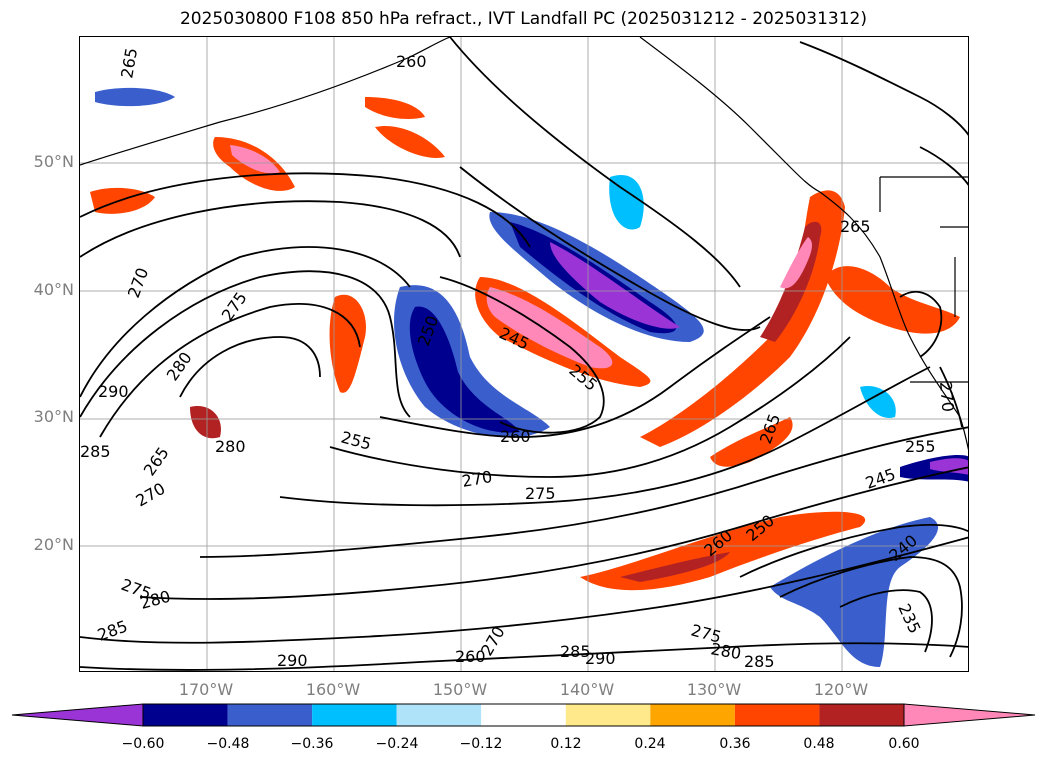 The image size is (1047, 765). Describe the element at coordinates (122, 200) in the screenshot. I see `shade-positive-nw2` at that location.